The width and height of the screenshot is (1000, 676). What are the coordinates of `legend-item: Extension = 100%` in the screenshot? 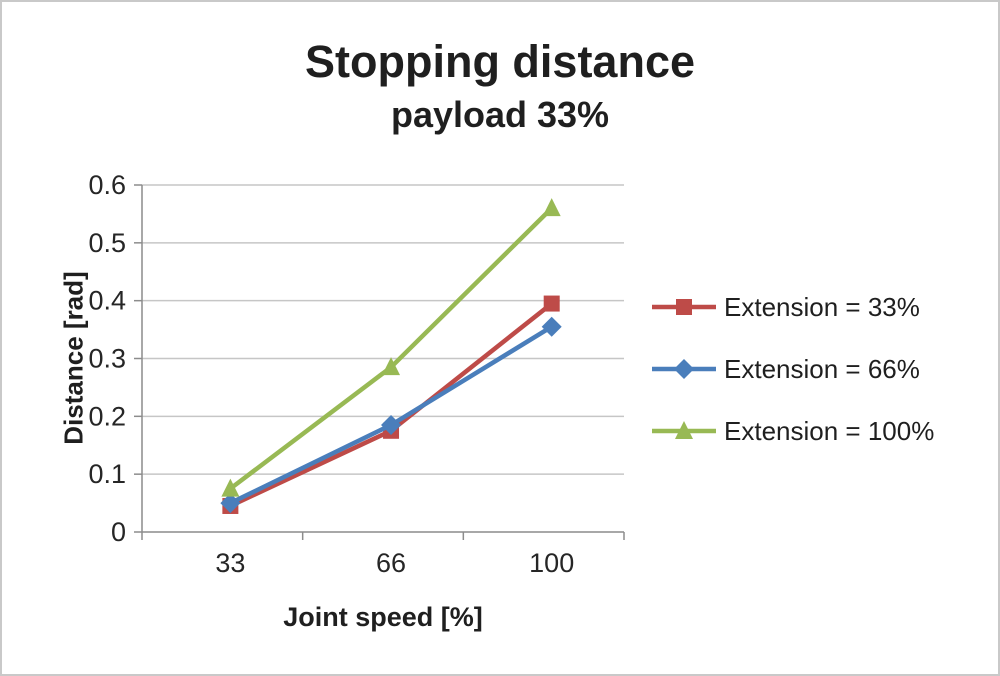 It's located at (792, 431).